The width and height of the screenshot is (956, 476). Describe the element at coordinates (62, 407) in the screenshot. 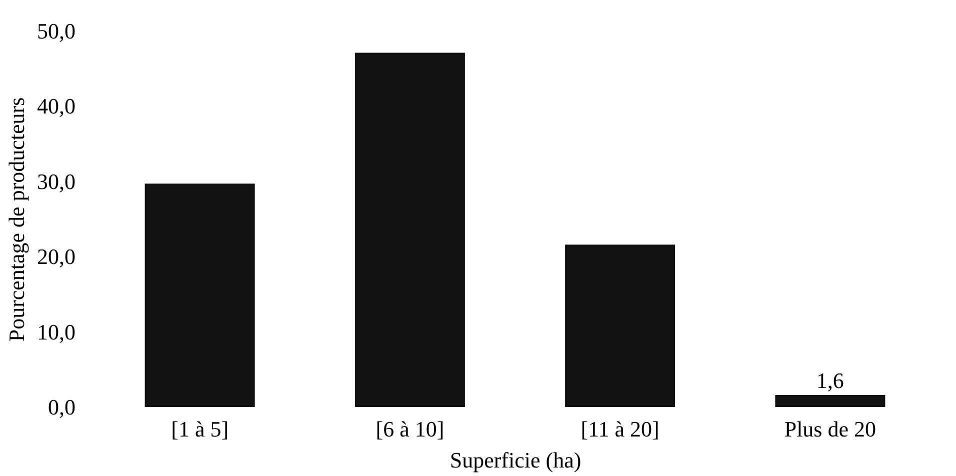

I see `y-tick-label: 0,0` at that location.